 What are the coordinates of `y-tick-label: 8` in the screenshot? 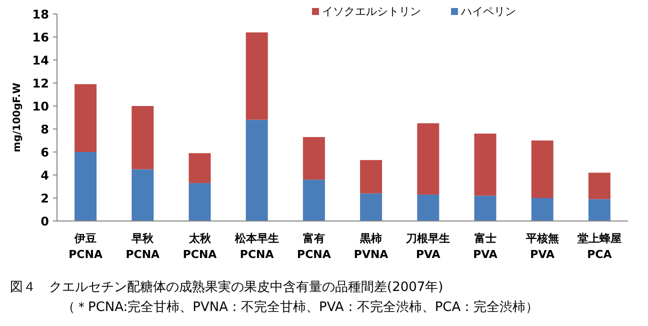 It's located at (44, 129).